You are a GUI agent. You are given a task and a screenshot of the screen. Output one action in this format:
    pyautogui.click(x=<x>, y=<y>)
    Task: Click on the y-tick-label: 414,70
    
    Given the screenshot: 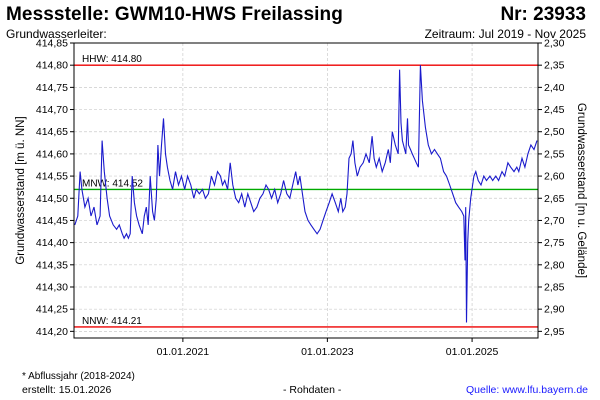 What is the action you would take?
    pyautogui.click(x=52, y=110)
    